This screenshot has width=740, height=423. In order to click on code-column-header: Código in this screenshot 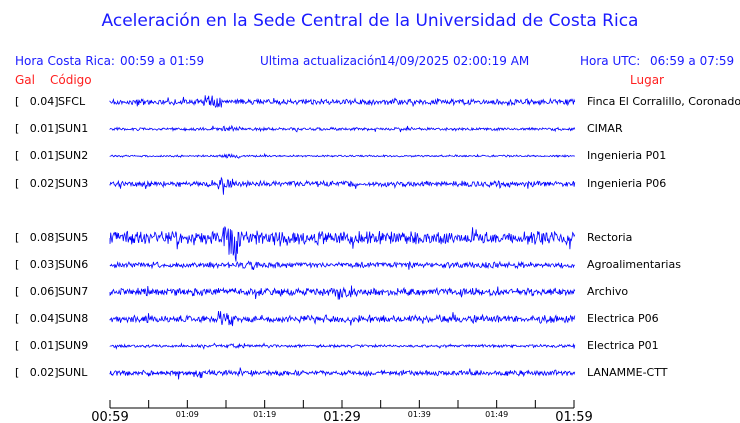, I will do `click(71, 80)`.